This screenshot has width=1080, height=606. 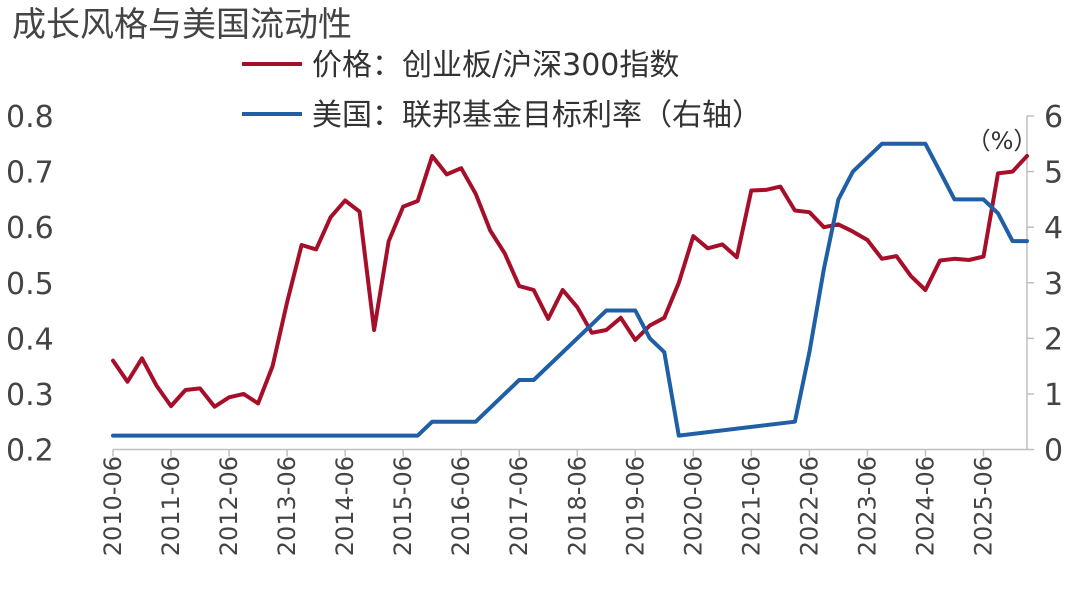 I want to click on legend-label-price: 价格：创业板/沪深300指数, so click(x=495, y=65).